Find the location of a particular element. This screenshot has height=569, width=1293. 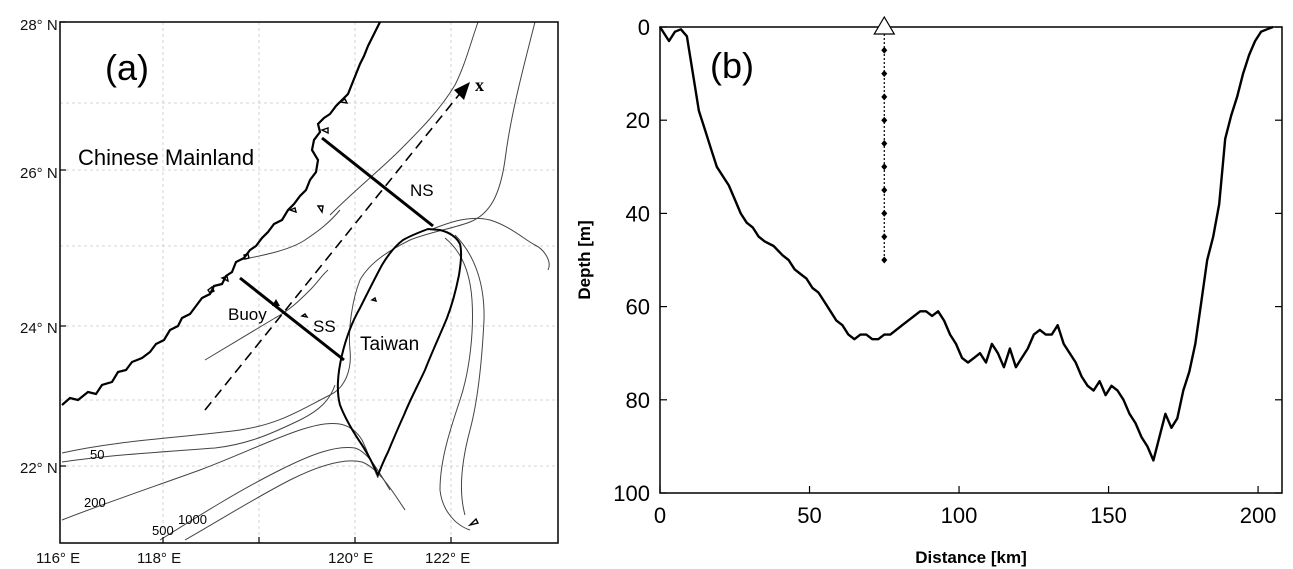

sensor-markers is located at coordinates (884, 139).